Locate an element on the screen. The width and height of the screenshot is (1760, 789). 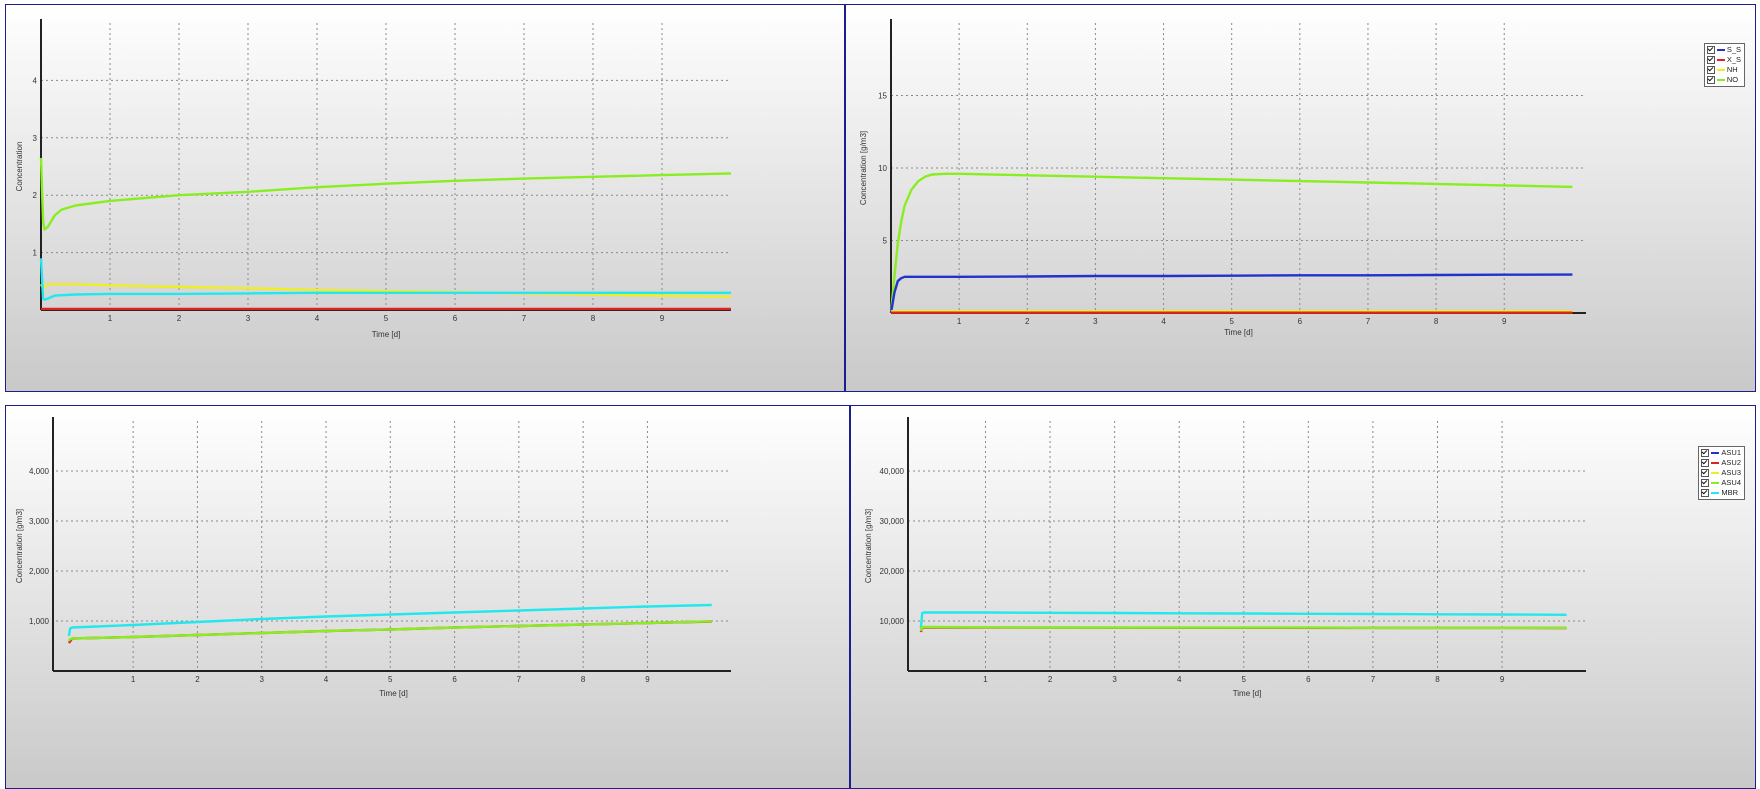
legend-item: S_S is located at coordinates (1723, 50).